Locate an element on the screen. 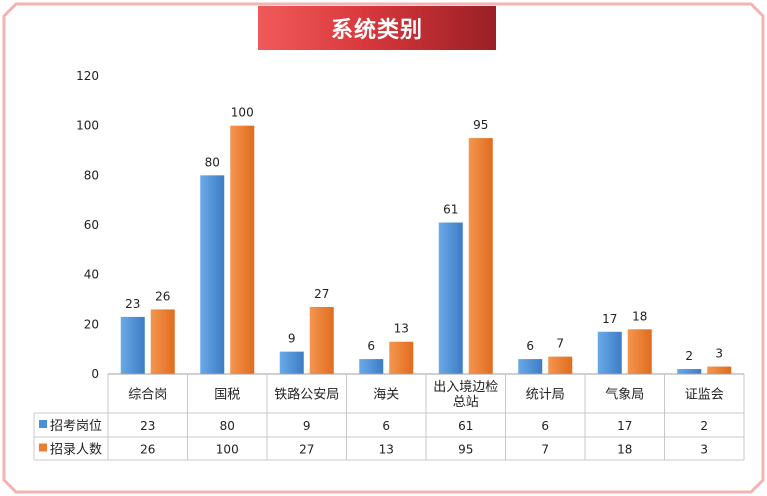 This screenshot has width=767, height=496. table-cell: 95 is located at coordinates (465, 450).